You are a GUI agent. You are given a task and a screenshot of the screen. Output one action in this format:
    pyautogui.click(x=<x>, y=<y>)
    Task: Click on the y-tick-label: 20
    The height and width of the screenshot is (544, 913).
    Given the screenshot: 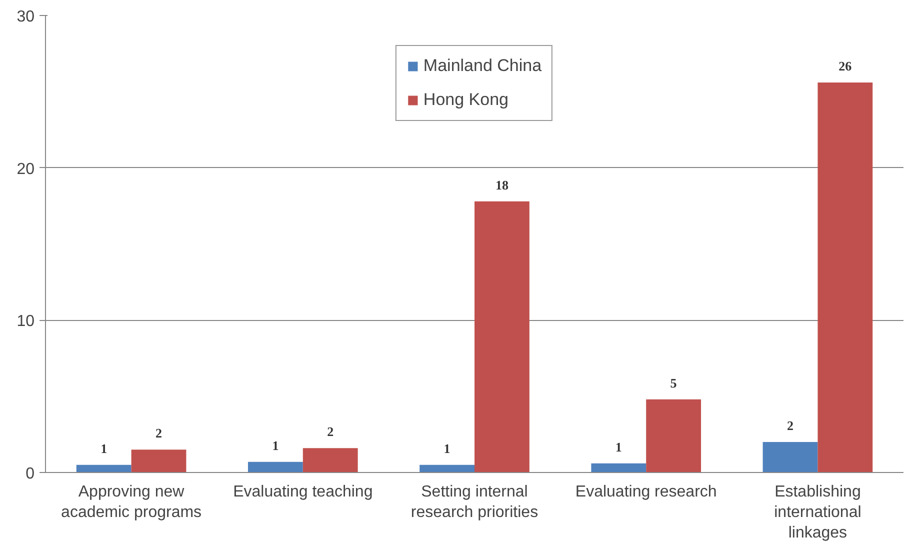 What is the action you would take?
    pyautogui.click(x=25, y=169)
    